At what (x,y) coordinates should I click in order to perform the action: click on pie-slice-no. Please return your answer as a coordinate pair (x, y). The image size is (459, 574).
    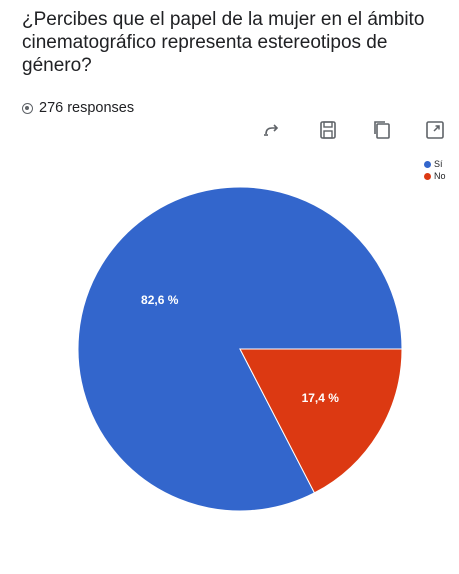
    Looking at the image, I should click on (321, 421).